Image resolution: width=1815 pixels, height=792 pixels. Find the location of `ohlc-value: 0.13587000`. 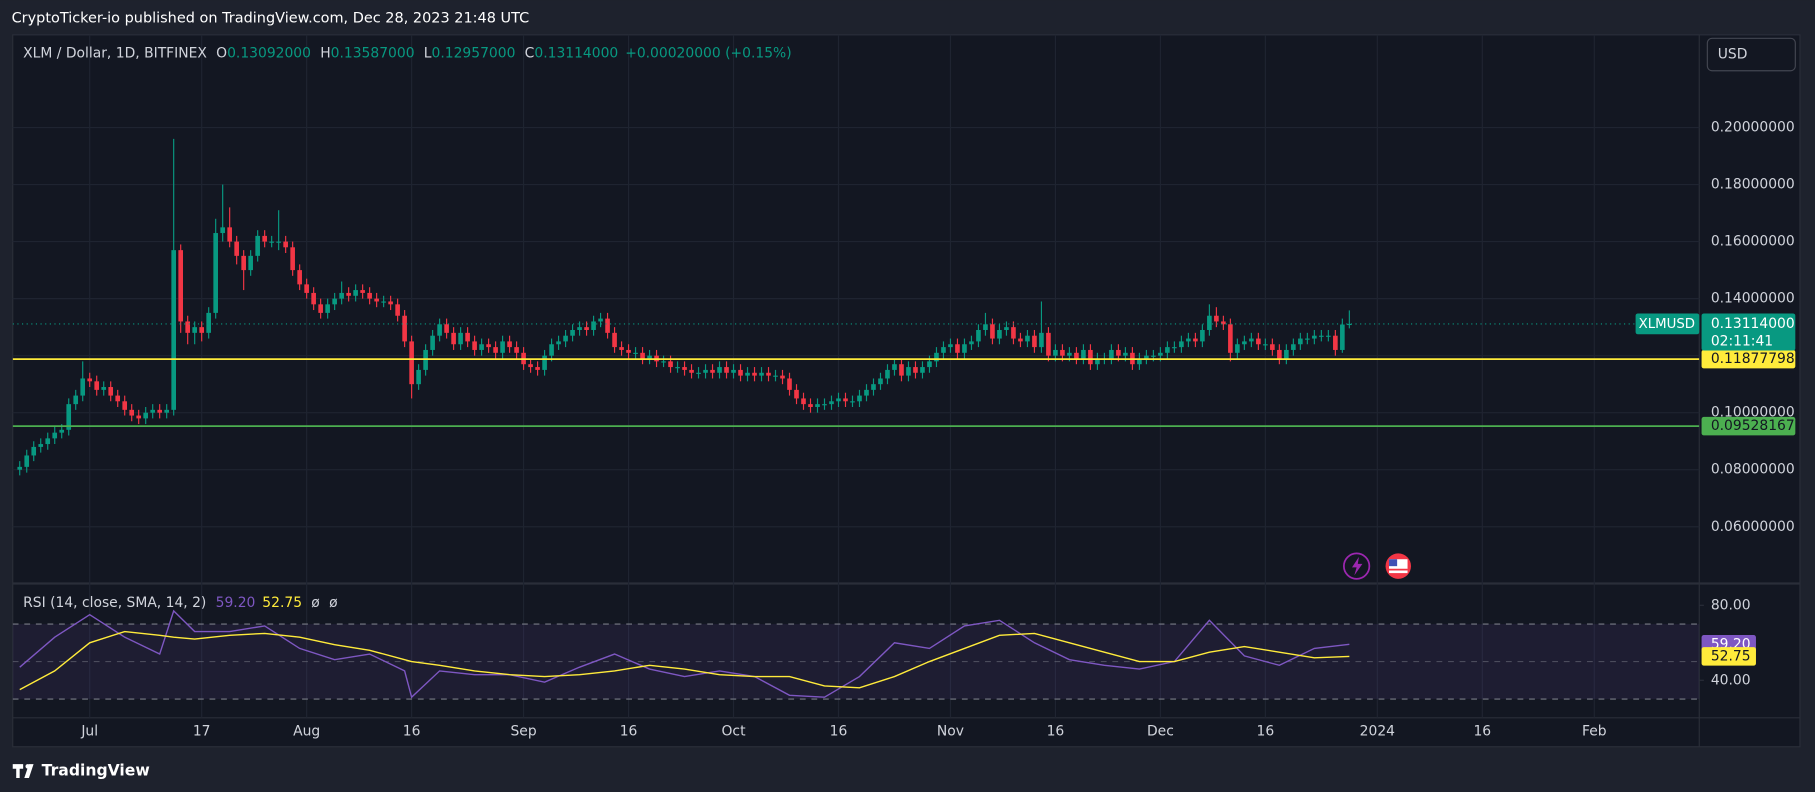

ohlc-value: 0.13587000 is located at coordinates (373, 53).